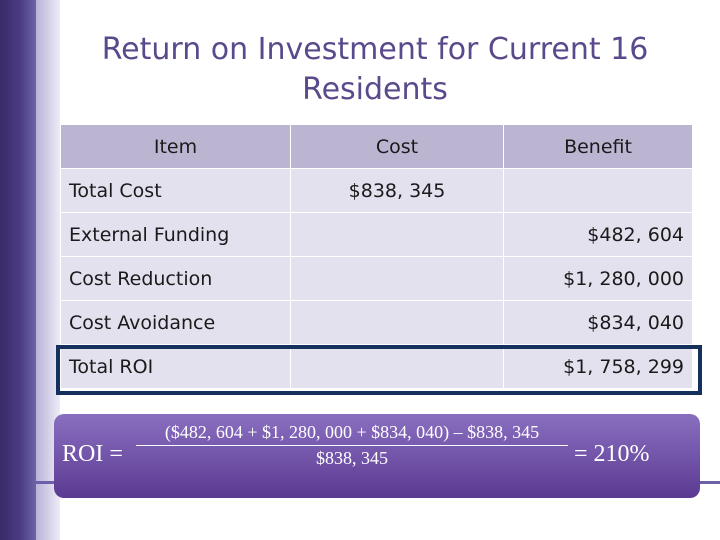 This screenshot has width=720, height=540. What do you see at coordinates (598, 322) in the screenshot?
I see `row-benefit: $834, 040` at bounding box center [598, 322].